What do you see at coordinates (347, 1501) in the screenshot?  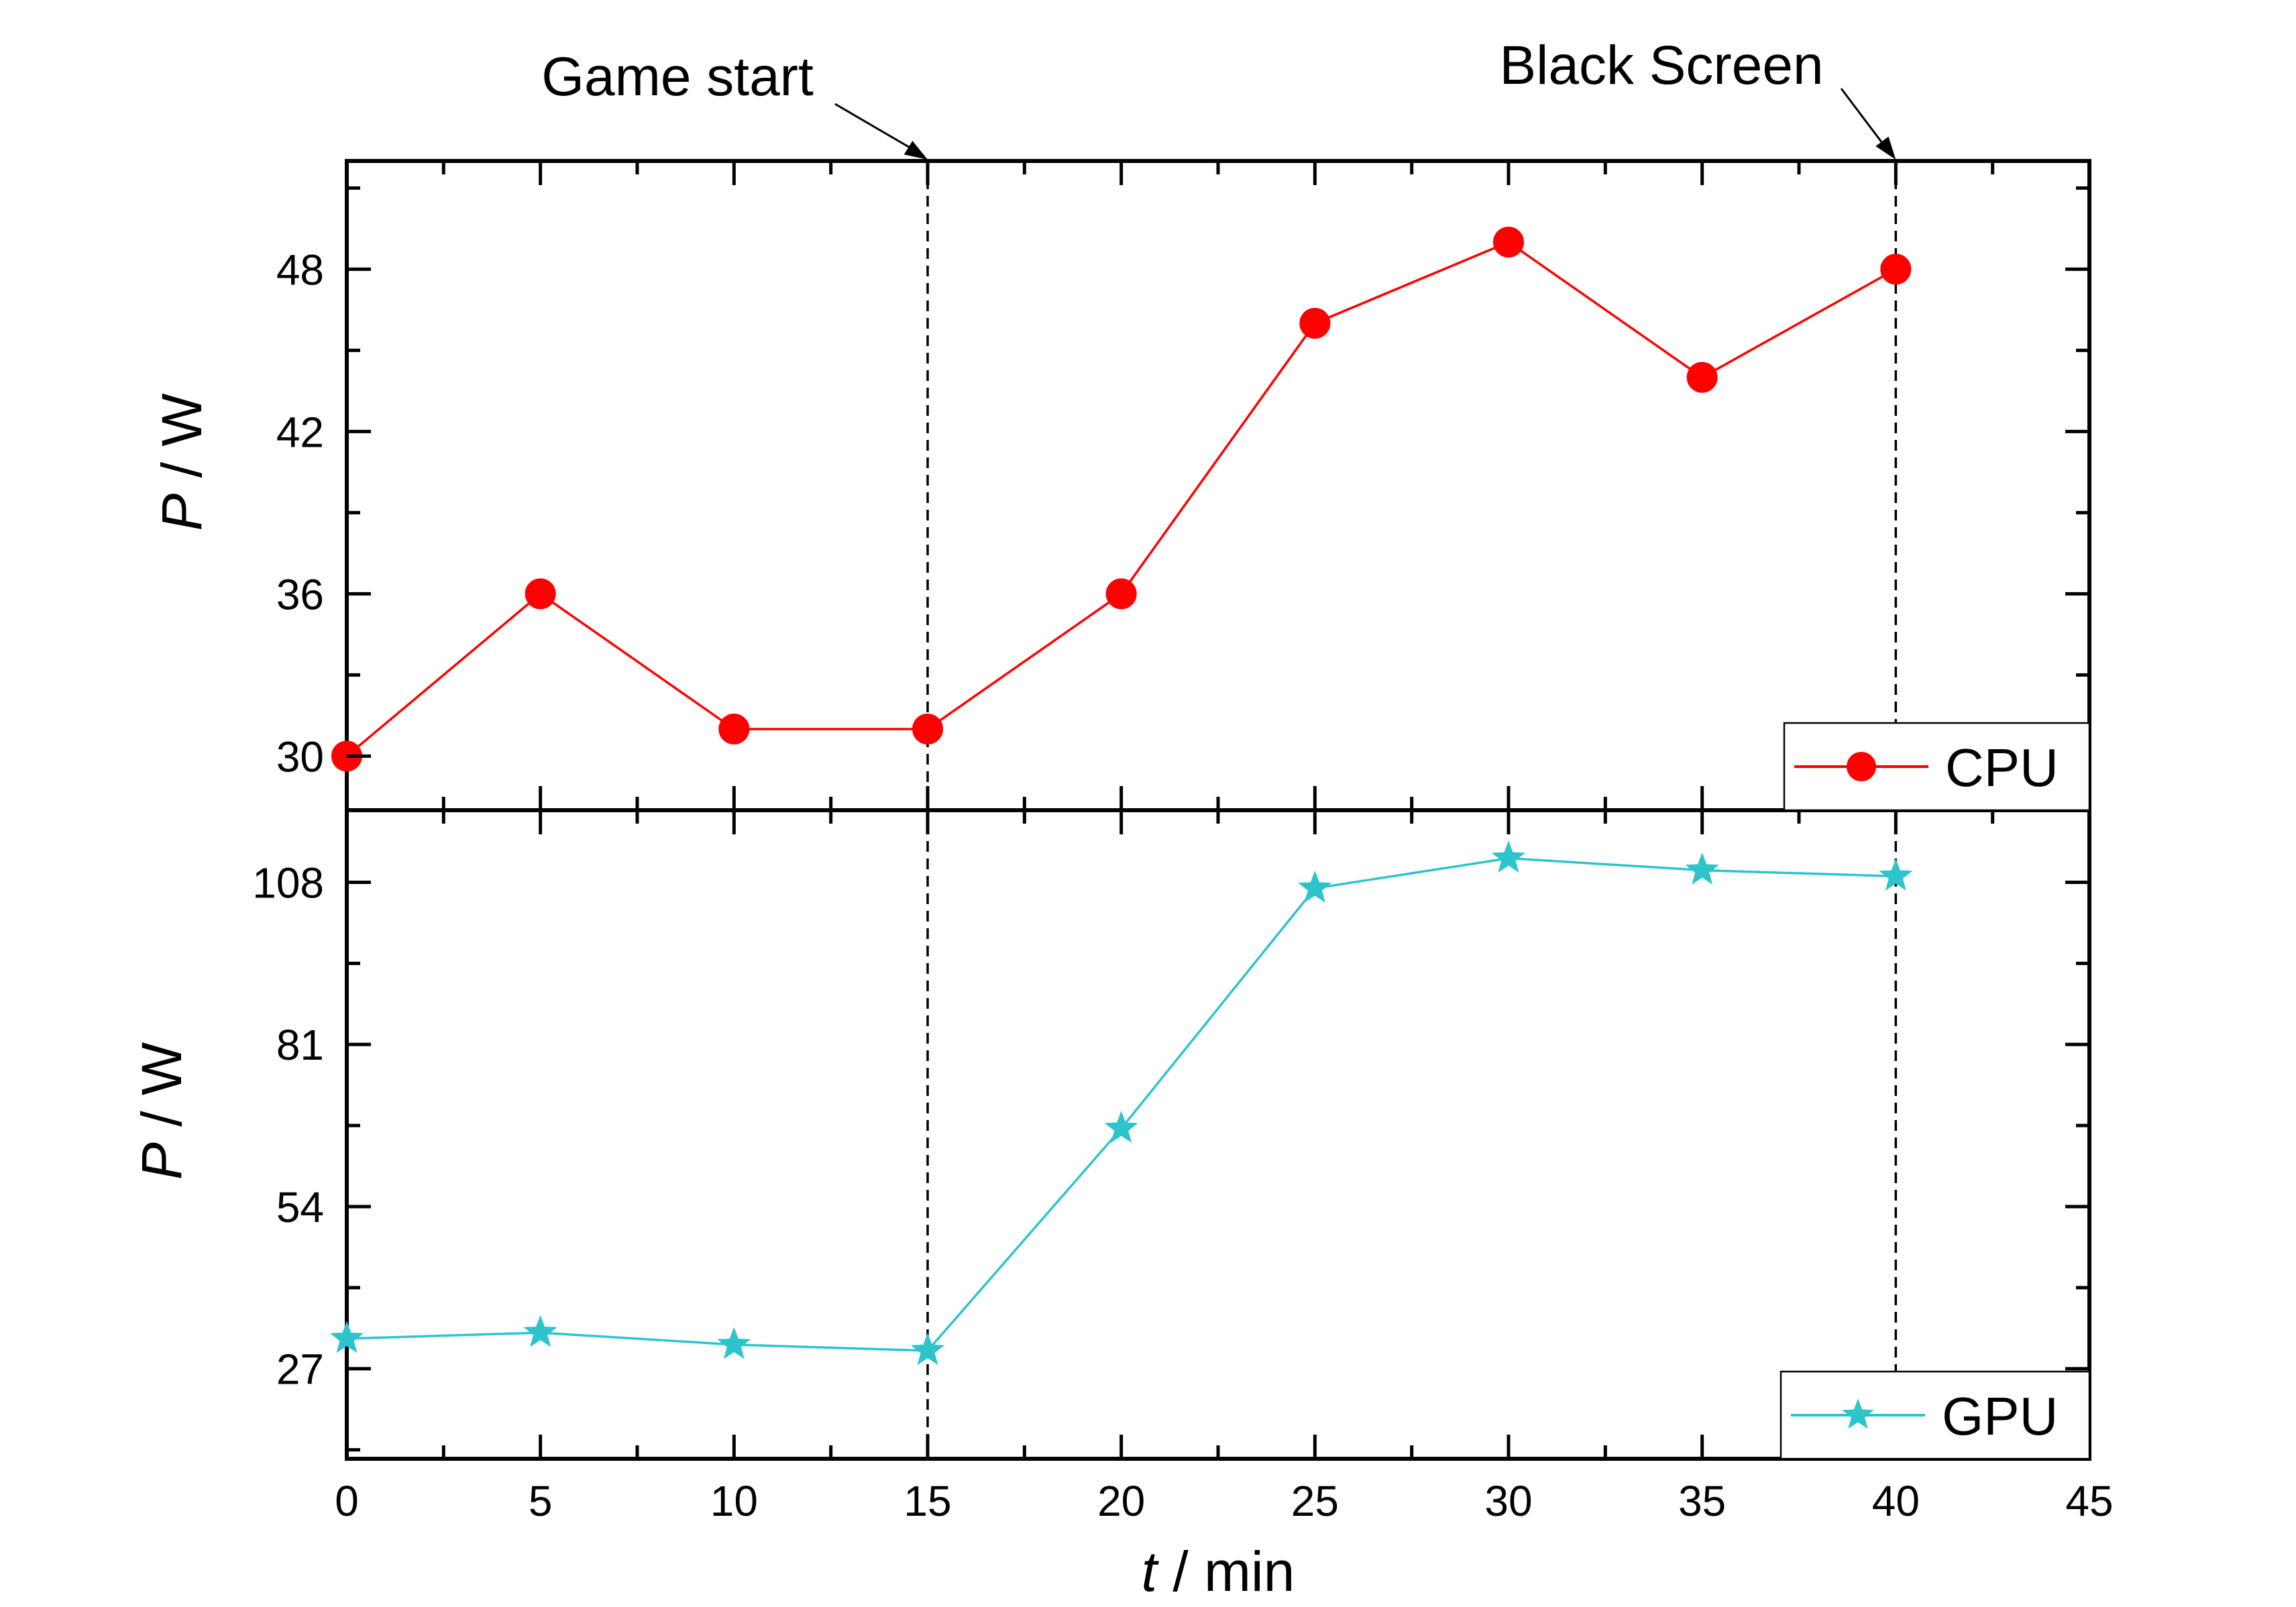 I see `x-tick-label: 0` at bounding box center [347, 1501].